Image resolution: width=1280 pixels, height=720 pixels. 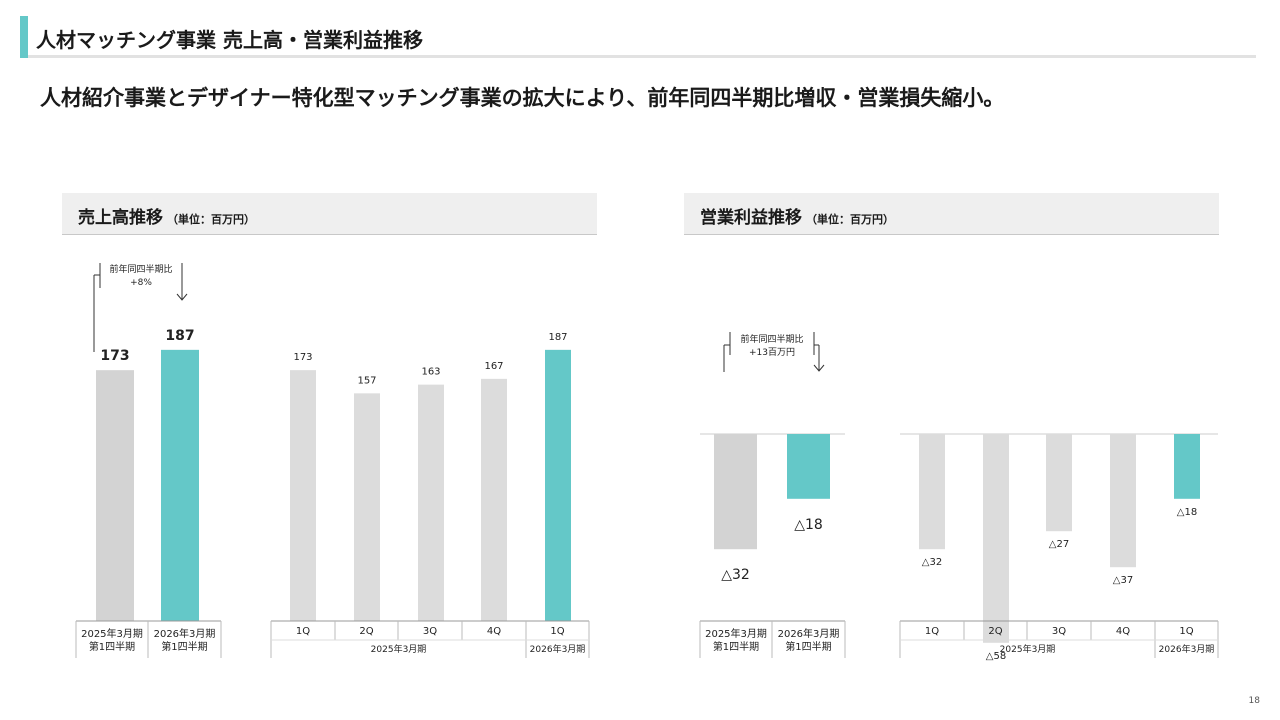 I want to click on sales-title-text: 売上高推移, so click(x=120, y=218).